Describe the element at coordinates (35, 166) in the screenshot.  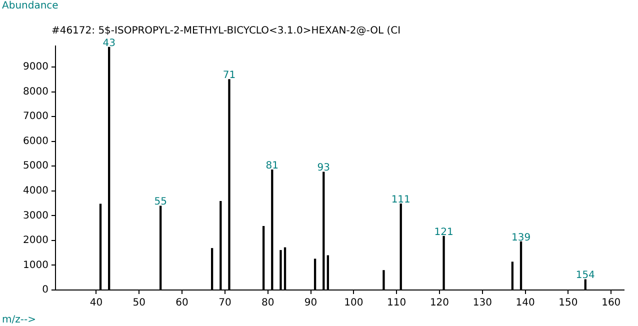
I see `y-tick-label: 5000` at that location.